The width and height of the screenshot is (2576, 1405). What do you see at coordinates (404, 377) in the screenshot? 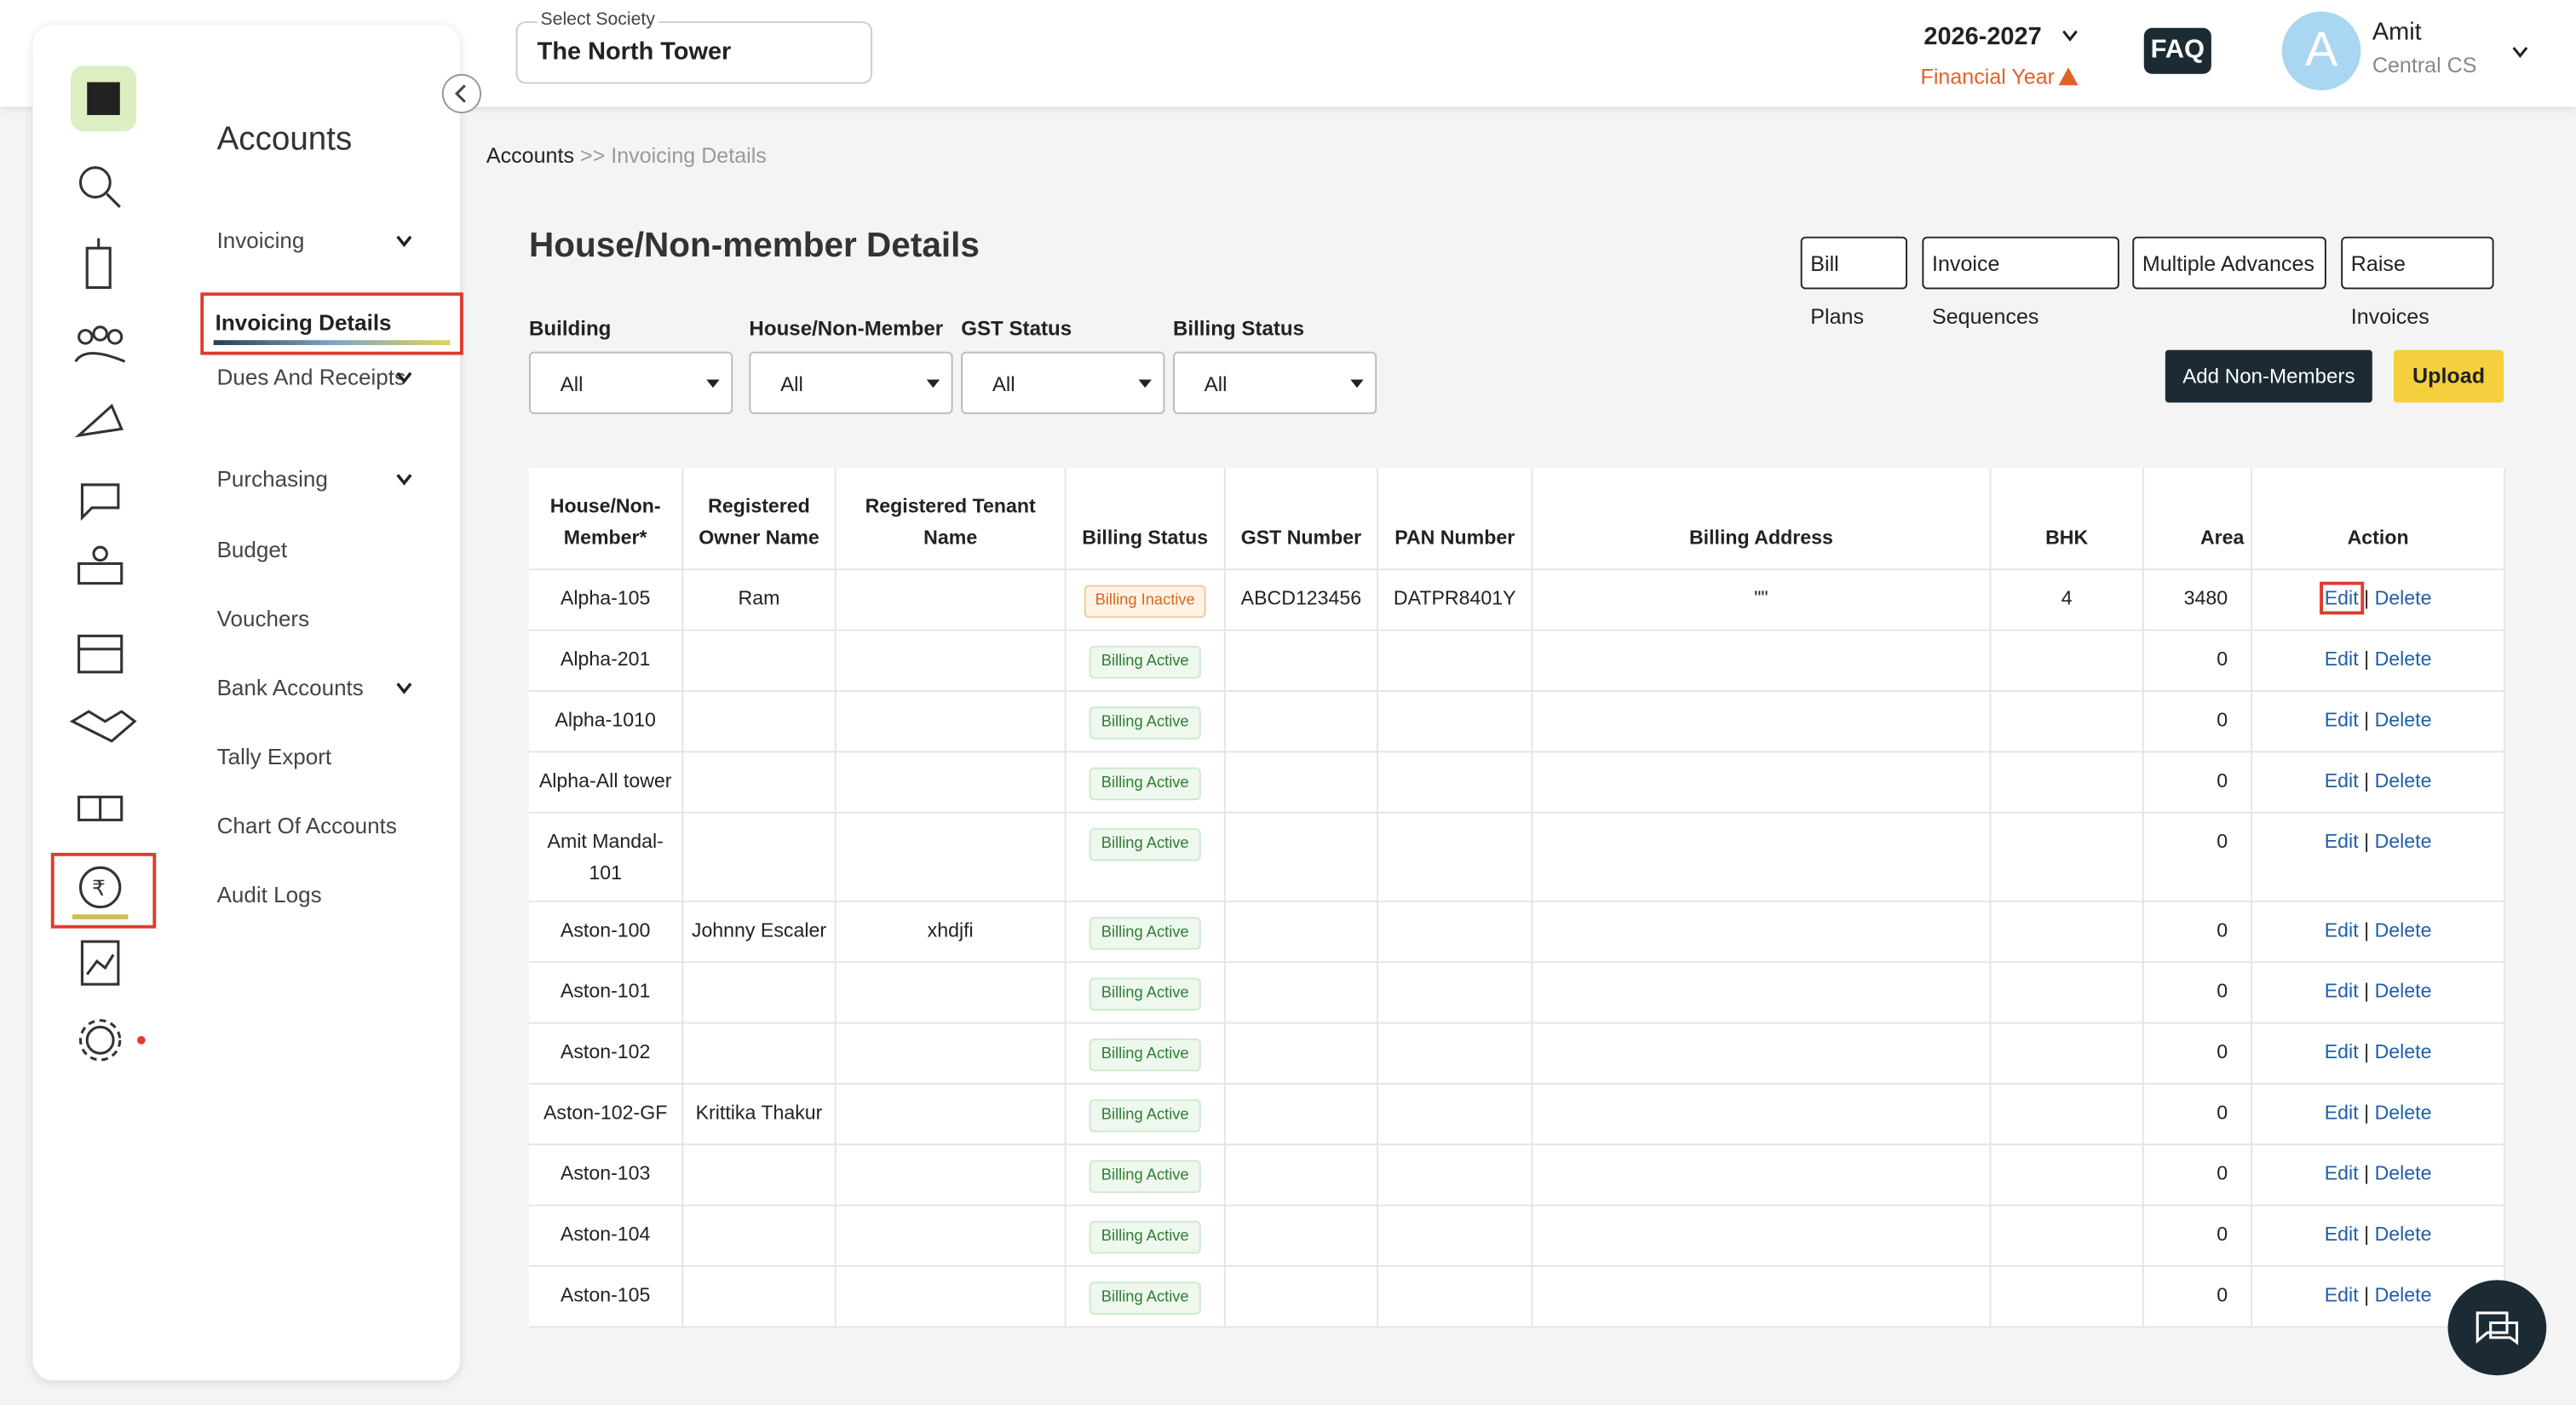
I see `nav-chevron` at bounding box center [404, 377].